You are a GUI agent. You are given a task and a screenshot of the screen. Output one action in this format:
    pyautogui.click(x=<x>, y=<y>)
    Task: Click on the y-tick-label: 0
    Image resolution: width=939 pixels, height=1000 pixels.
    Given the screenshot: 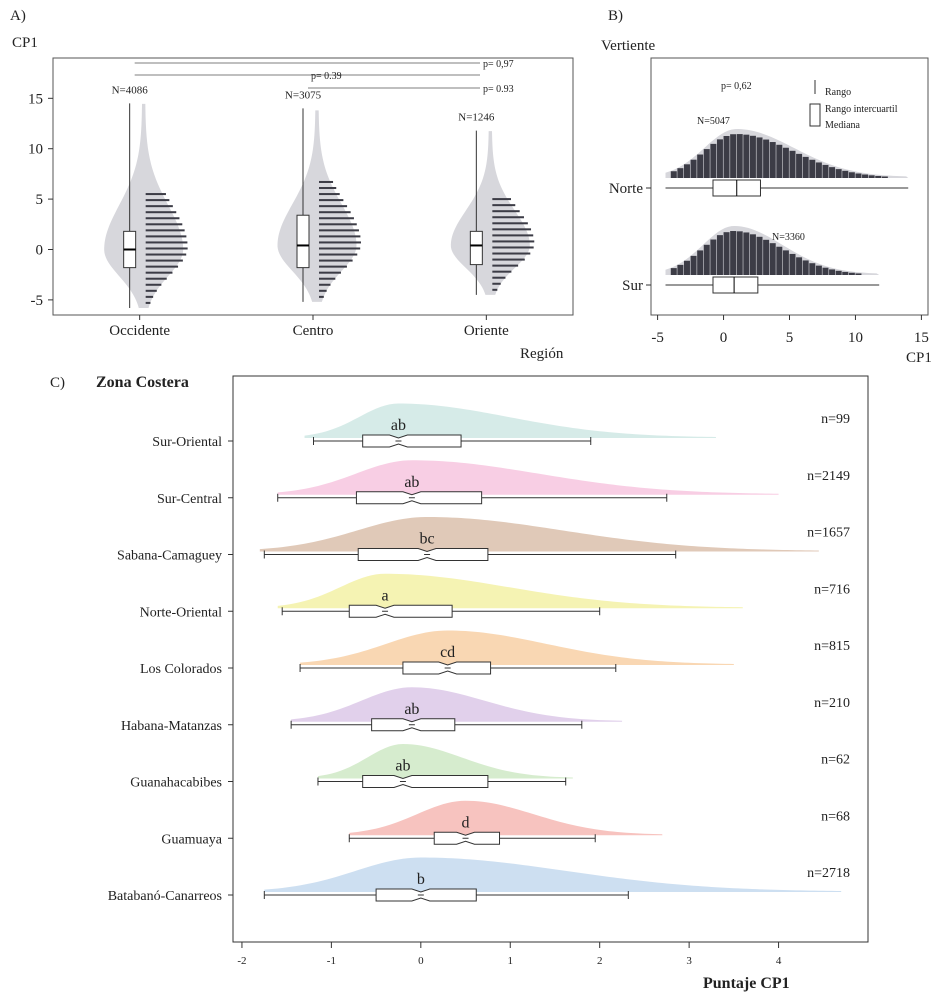 What is the action you would take?
    pyautogui.click(x=40, y=250)
    